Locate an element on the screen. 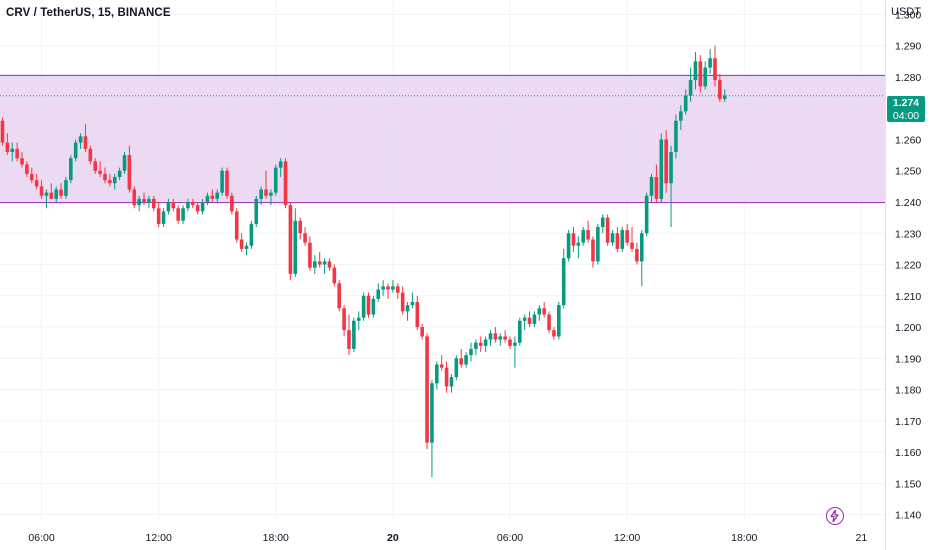 The width and height of the screenshot is (932, 550). bar-countdown: 04:00 is located at coordinates (906, 115).